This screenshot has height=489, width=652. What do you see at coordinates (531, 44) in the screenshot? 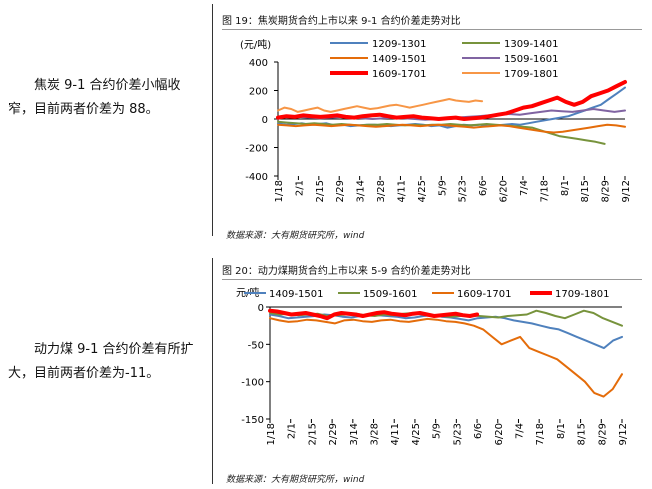
I see `legend-label: 1309-1401` at bounding box center [531, 44].